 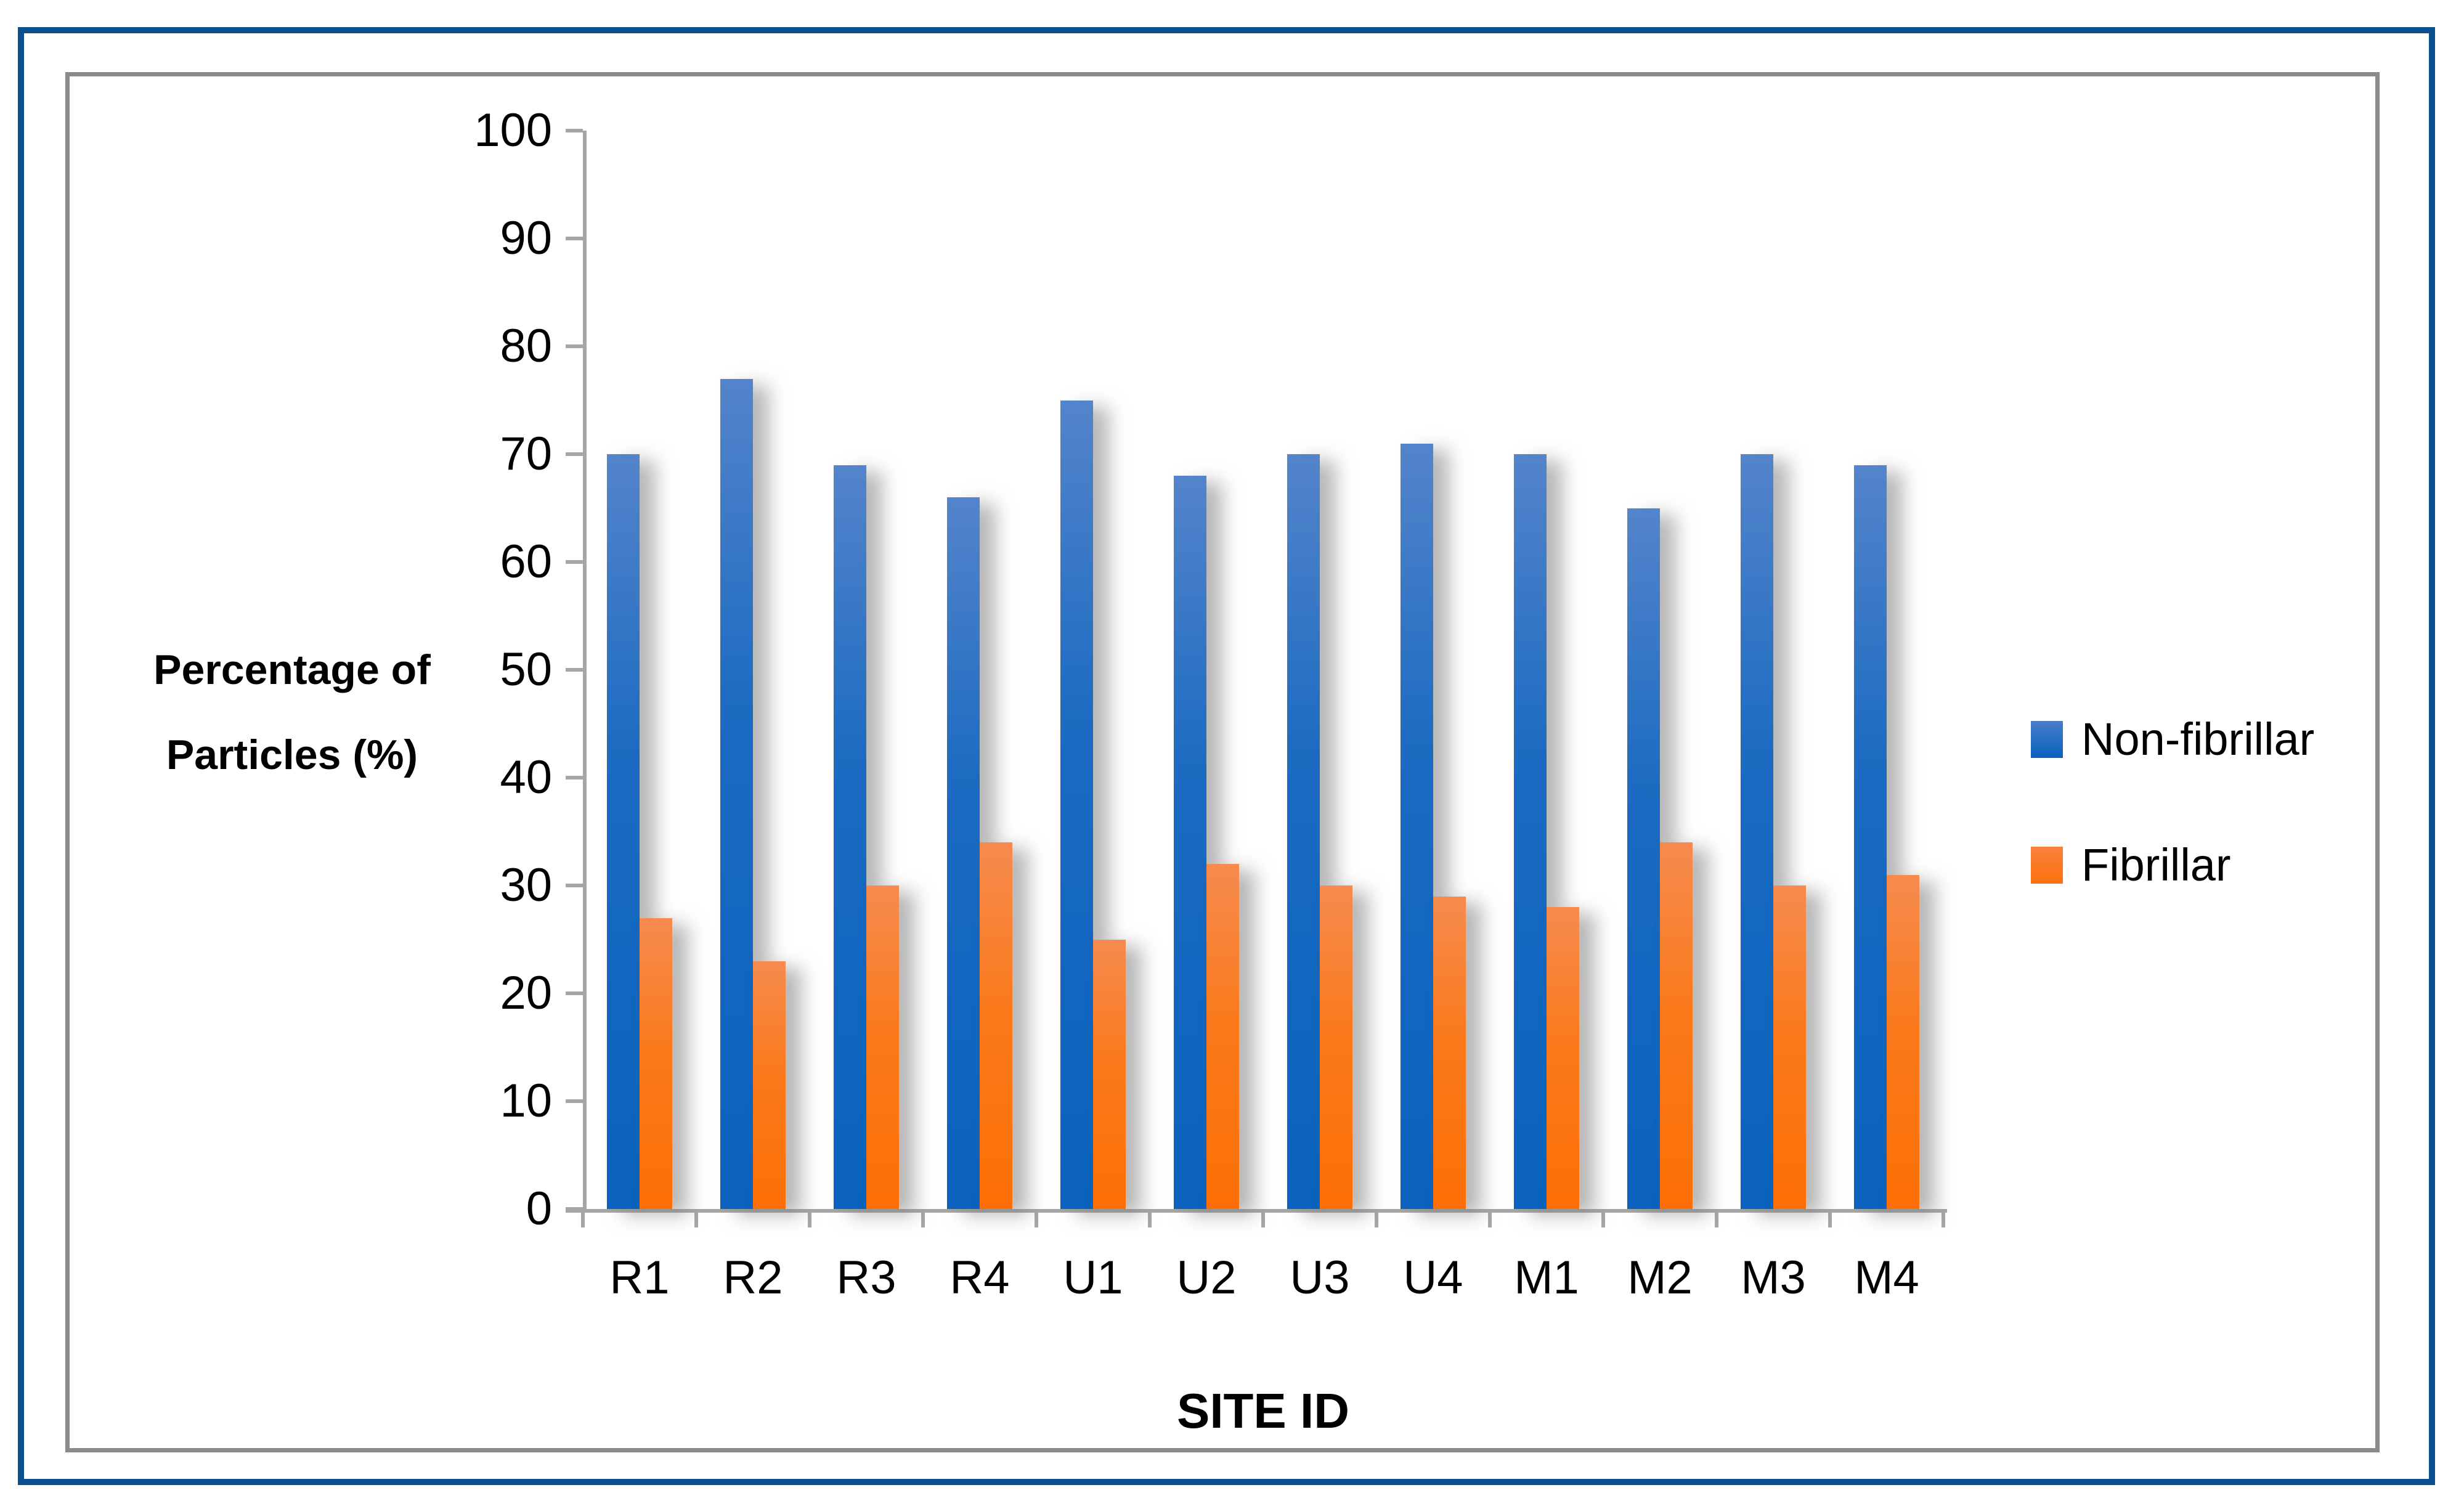 What do you see at coordinates (585, 670) in the screenshot?
I see `y-axis-line` at bounding box center [585, 670].